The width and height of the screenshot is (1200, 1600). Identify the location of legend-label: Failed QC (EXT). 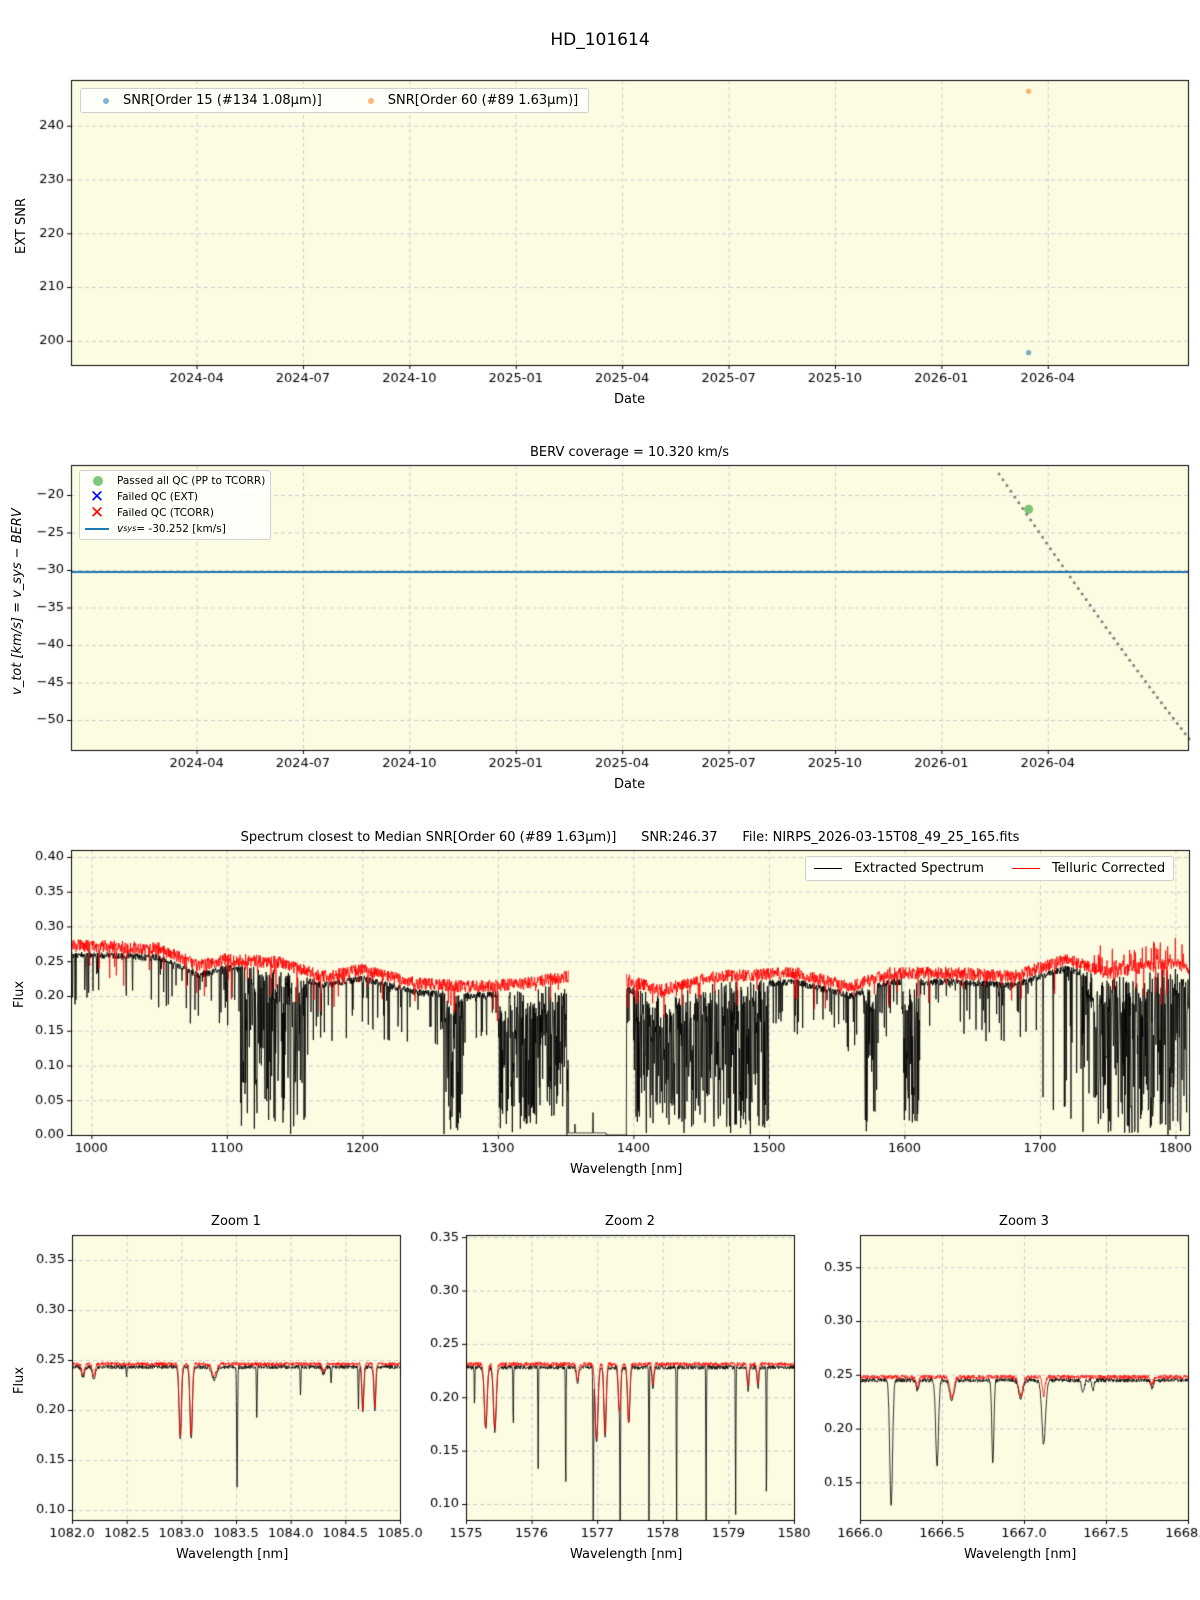
(157, 497).